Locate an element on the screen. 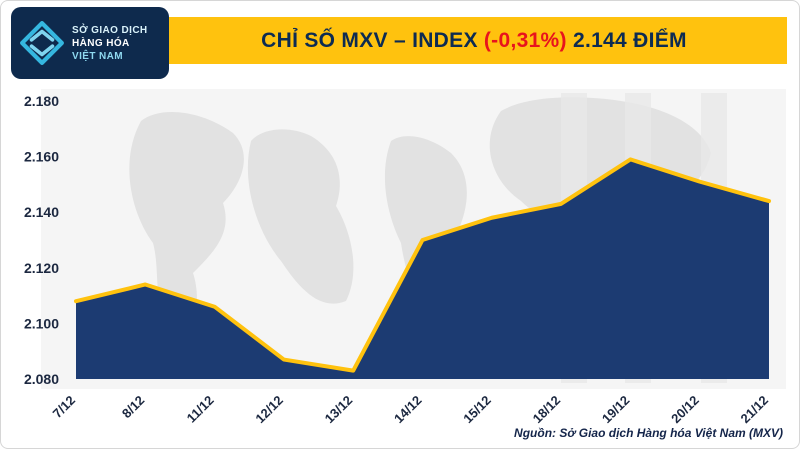 The height and width of the screenshot is (449, 800). logo-line-1: SỞ GIAO DỊCH is located at coordinates (110, 30).